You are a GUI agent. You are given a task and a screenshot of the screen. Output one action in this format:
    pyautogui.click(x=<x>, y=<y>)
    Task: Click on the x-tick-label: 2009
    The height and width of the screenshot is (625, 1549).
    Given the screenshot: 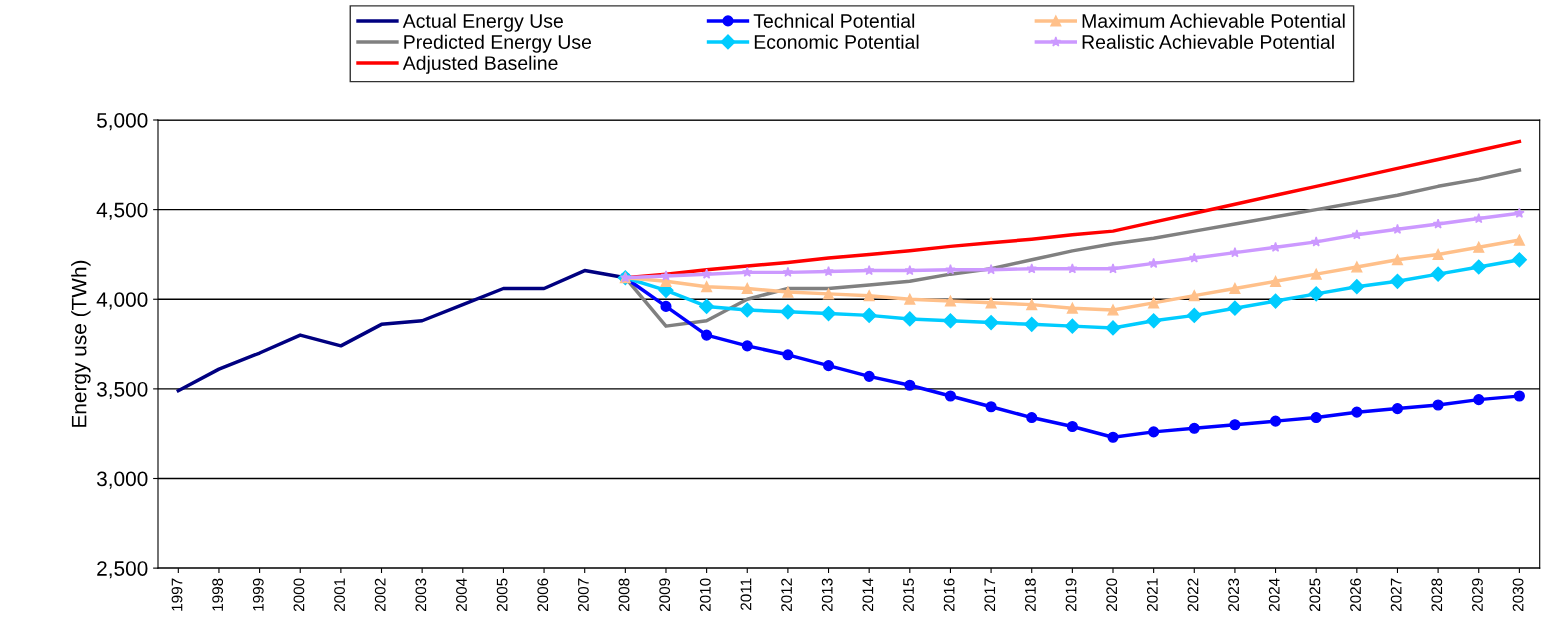 What is the action you would take?
    pyautogui.click(x=665, y=595)
    